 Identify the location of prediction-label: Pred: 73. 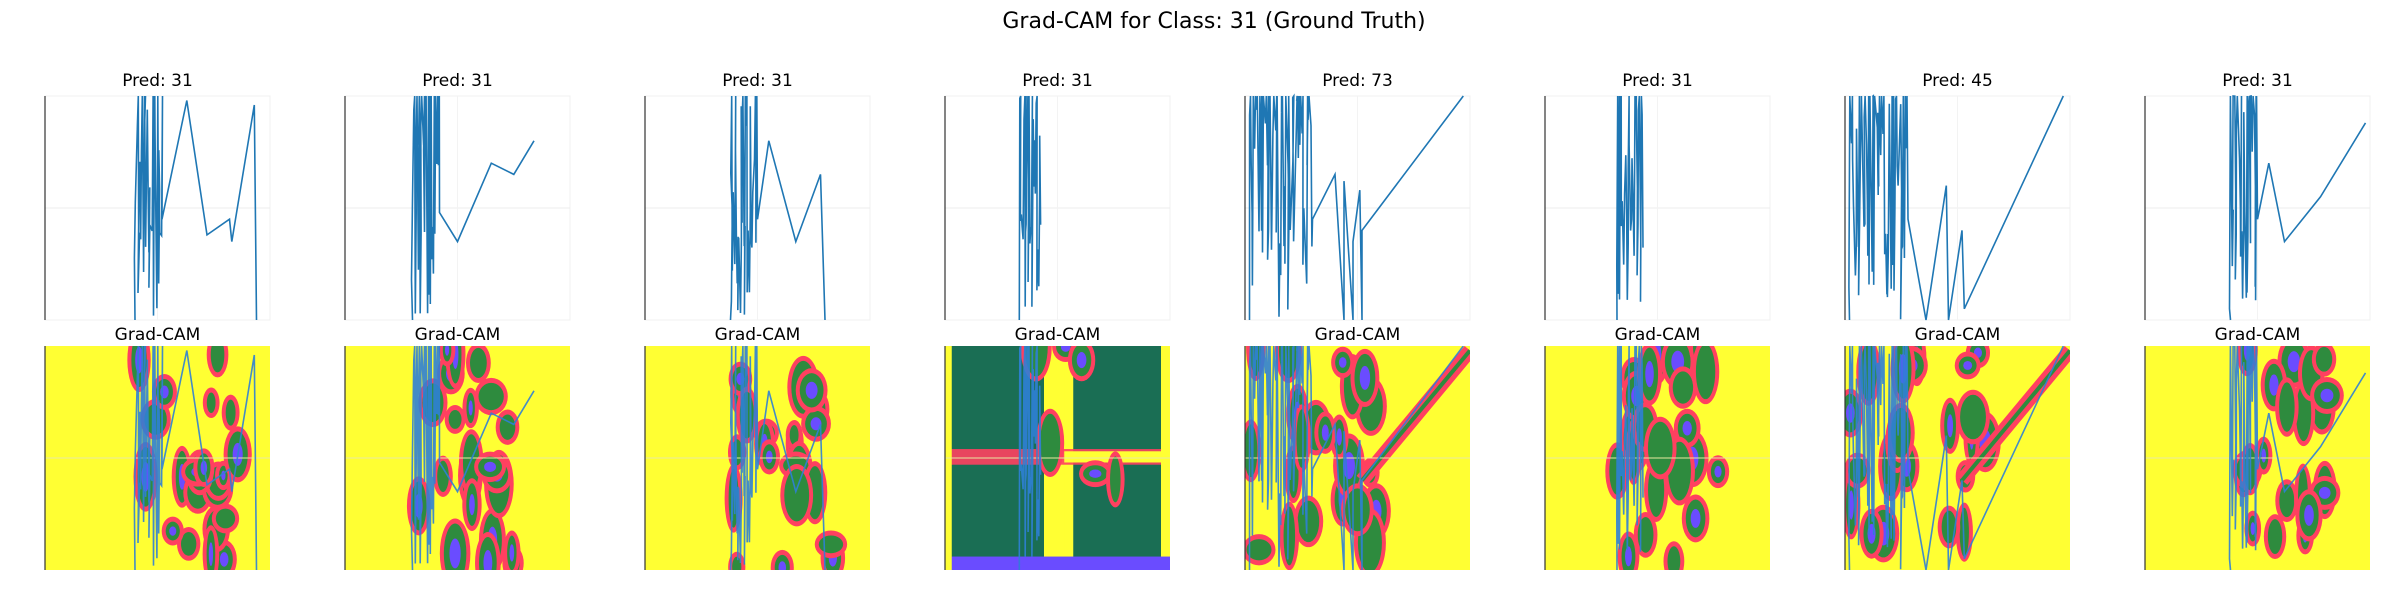
(1357, 81).